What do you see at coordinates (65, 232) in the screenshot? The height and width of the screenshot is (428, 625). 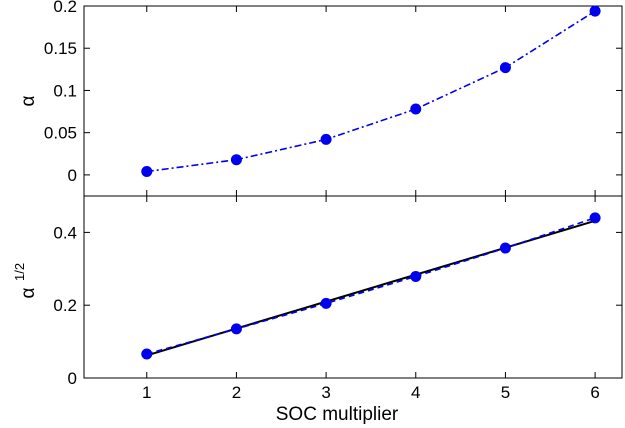 I see `y-tick-label: 0.4` at bounding box center [65, 232].